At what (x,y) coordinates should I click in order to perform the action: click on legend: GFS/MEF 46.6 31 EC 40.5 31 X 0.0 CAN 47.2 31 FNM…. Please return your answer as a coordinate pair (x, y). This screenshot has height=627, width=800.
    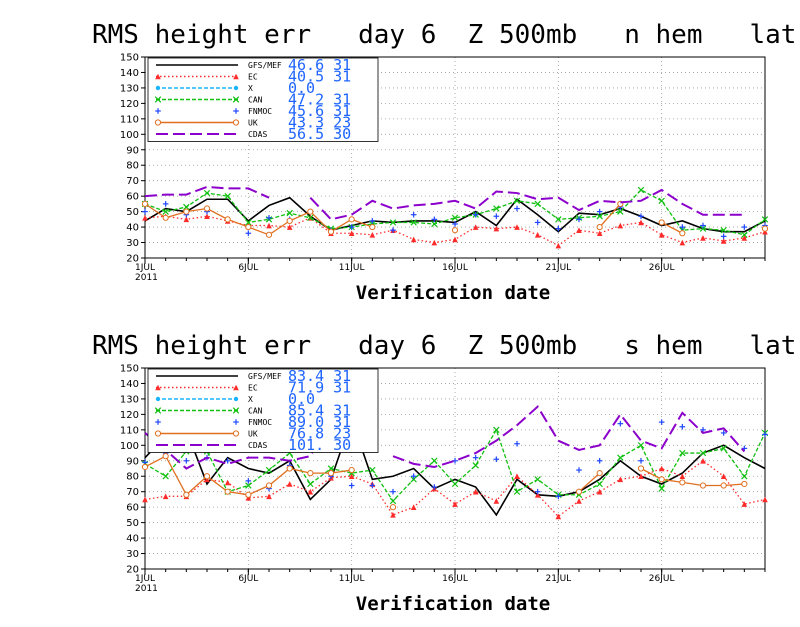
    Looking at the image, I should click on (263, 99).